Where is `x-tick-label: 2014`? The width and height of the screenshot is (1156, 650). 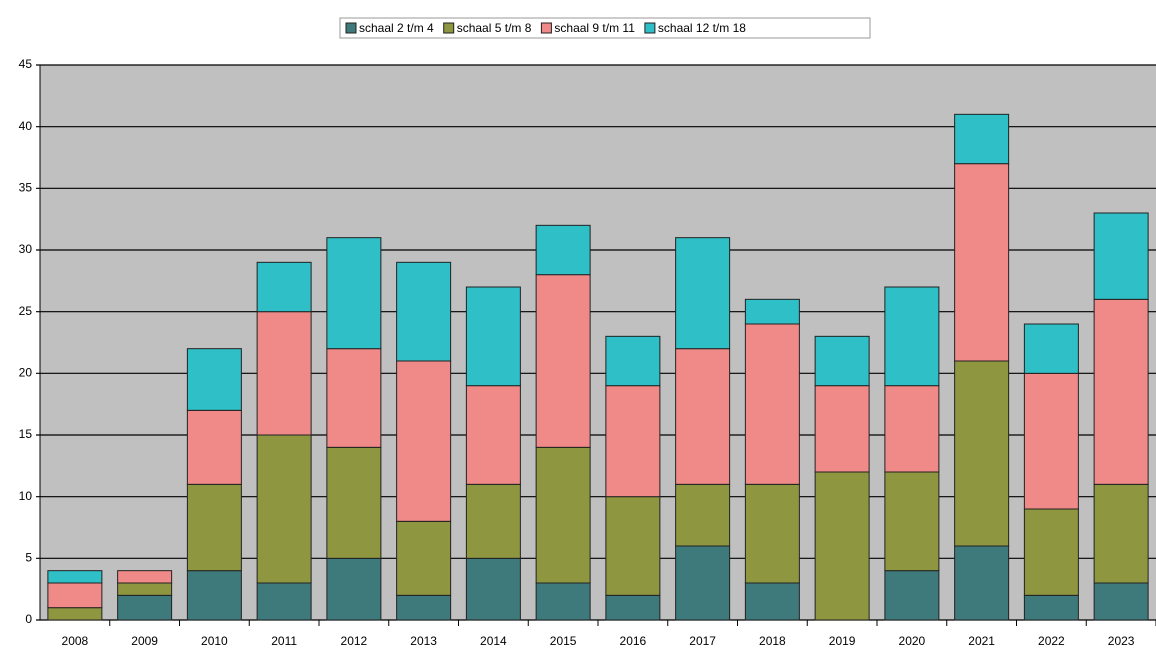 x-tick-label: 2014 is located at coordinates (493, 641).